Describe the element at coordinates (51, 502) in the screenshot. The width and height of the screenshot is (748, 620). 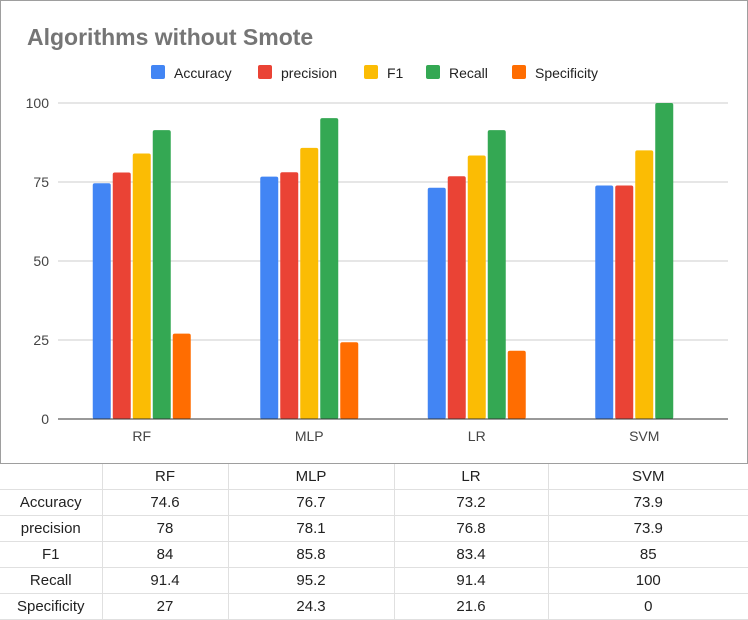
I see `row-label: Accuracy` at that location.